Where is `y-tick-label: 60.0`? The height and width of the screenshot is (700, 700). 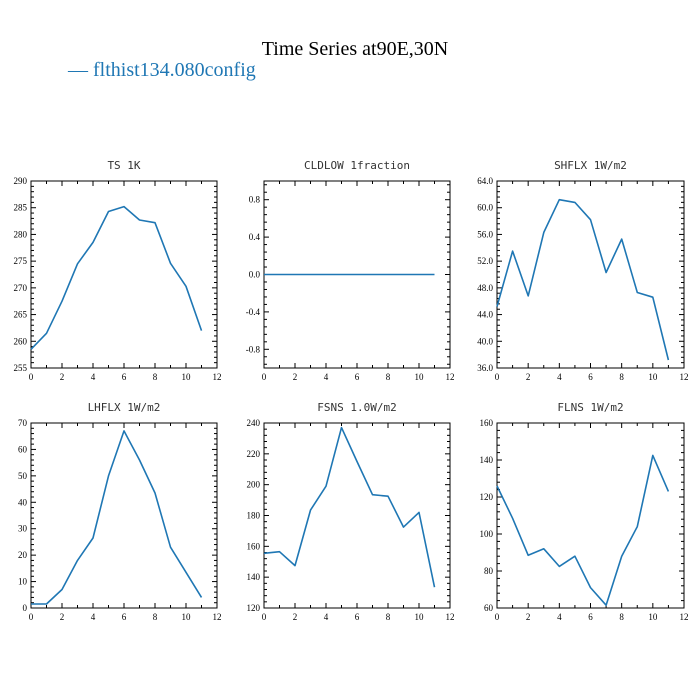 y-tick-label: 60.0 is located at coordinates (485, 208).